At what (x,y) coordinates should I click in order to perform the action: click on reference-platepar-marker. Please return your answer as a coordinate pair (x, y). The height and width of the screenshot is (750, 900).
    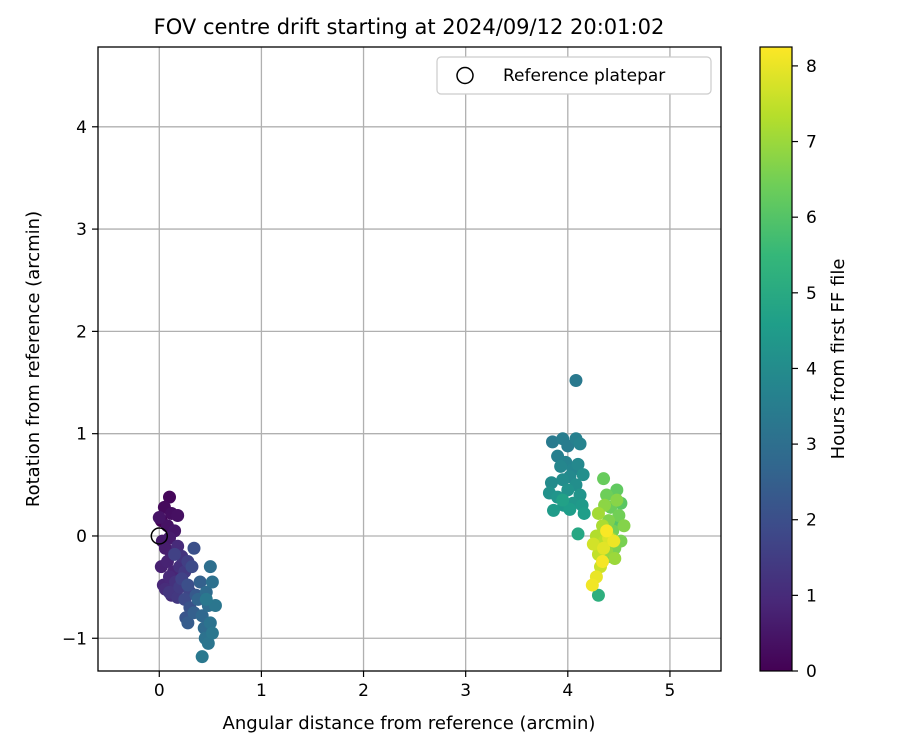
    Looking at the image, I should click on (159, 536).